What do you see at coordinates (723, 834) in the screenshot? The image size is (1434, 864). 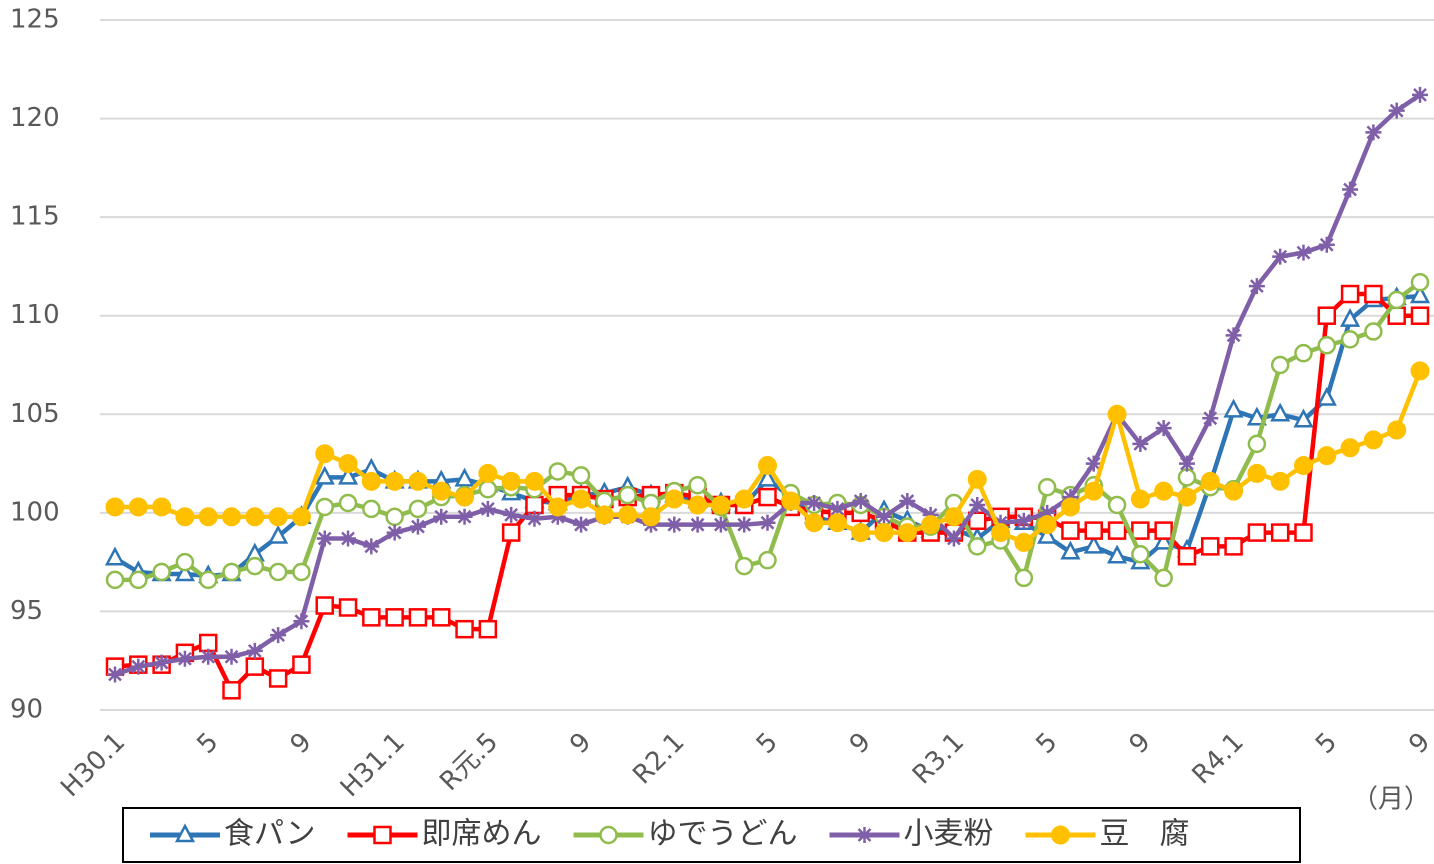 I see `legend-label: ゆでうどん` at bounding box center [723, 834].